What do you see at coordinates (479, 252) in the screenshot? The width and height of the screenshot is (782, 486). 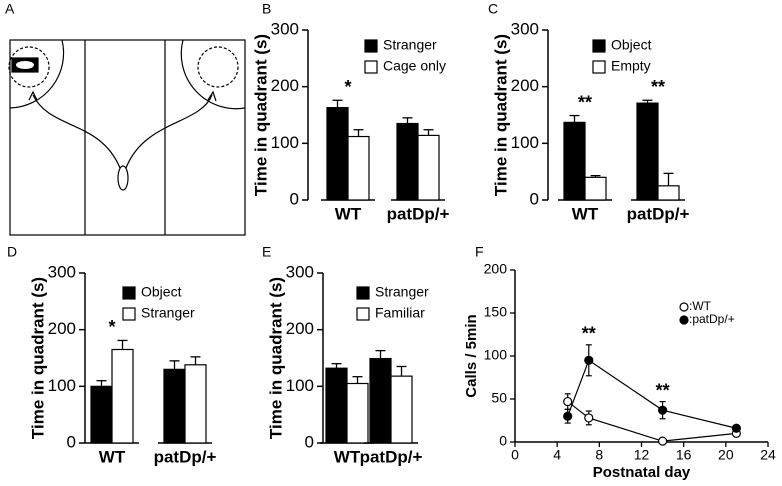 I see `panel-label: F` at bounding box center [479, 252].